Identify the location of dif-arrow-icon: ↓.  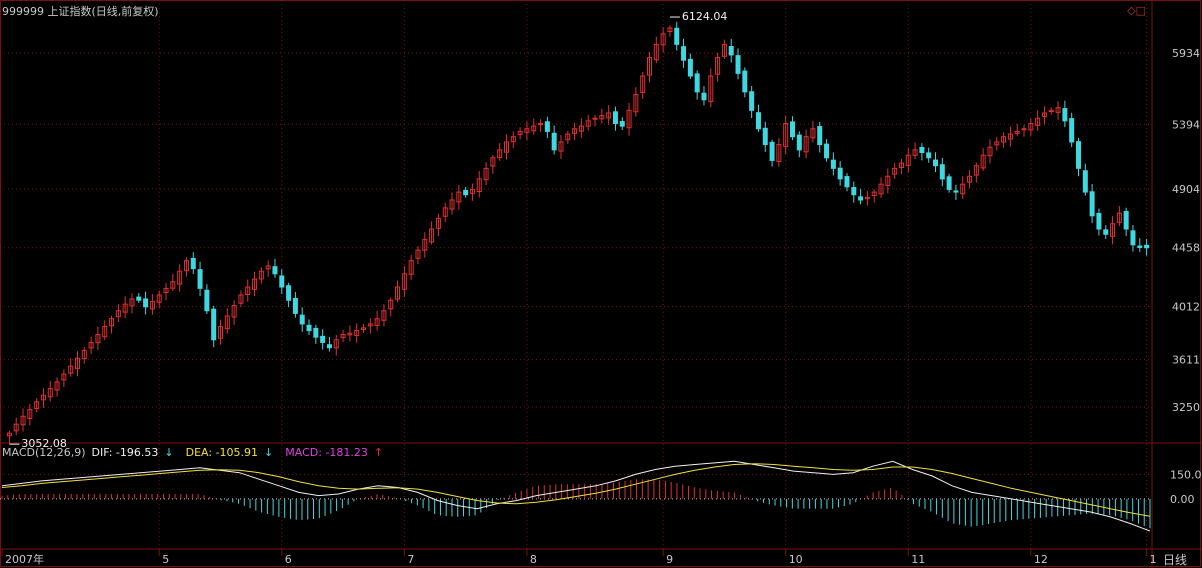
(169, 452).